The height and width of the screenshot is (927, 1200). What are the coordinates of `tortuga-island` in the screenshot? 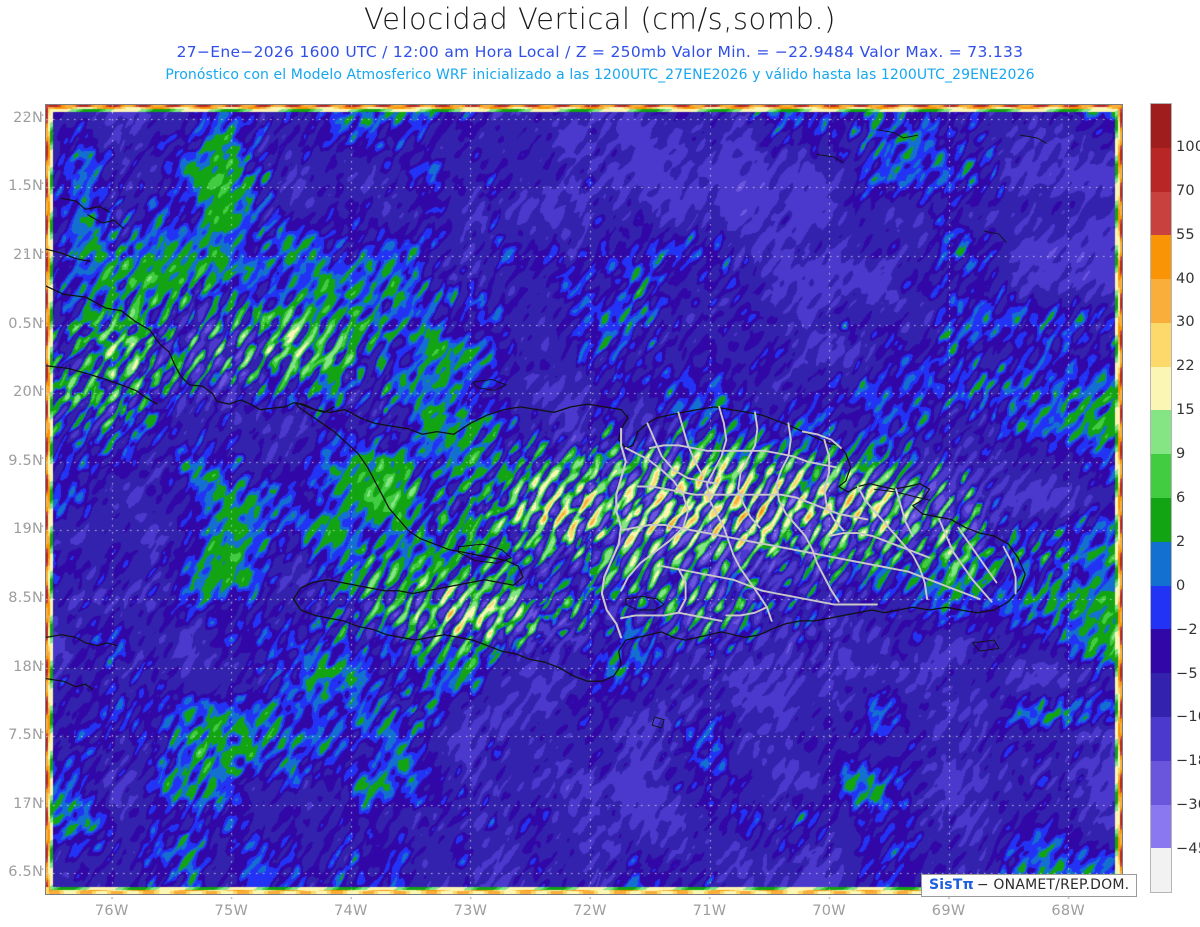 It's located at (489, 384).